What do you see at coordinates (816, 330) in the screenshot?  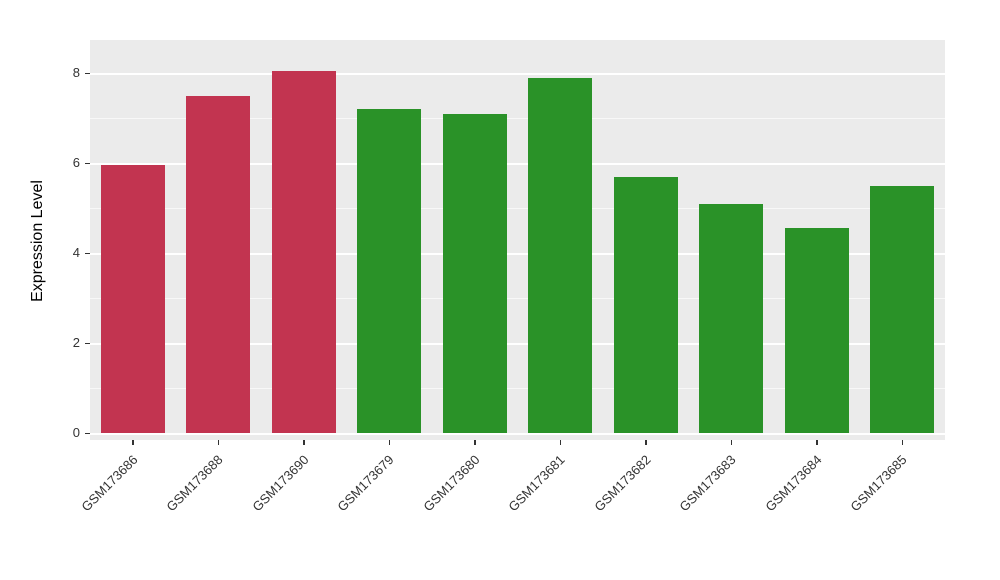 I see `bar-GSM173684` at bounding box center [816, 330].